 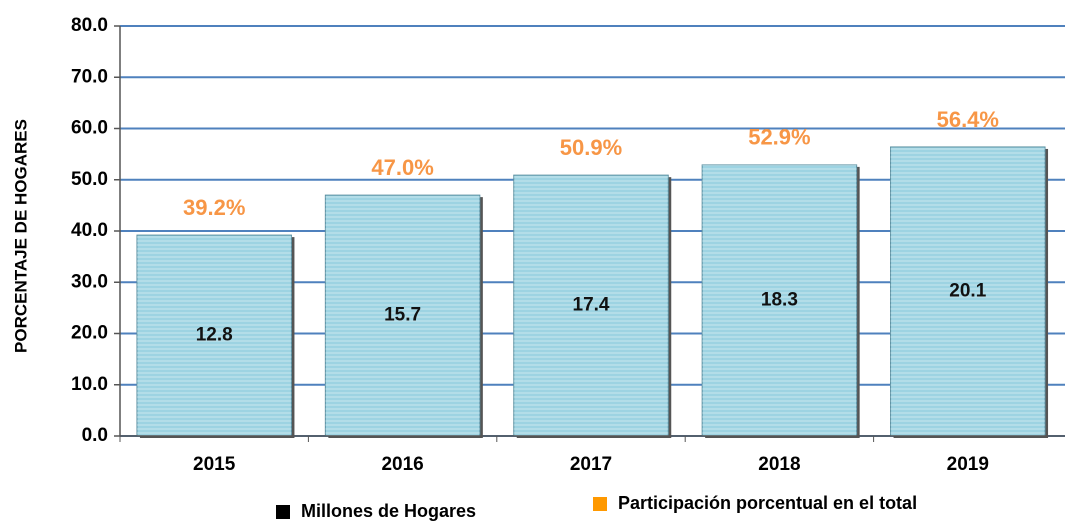 What do you see at coordinates (591, 147) in the screenshot?
I see `value-label: 50.9%` at bounding box center [591, 147].